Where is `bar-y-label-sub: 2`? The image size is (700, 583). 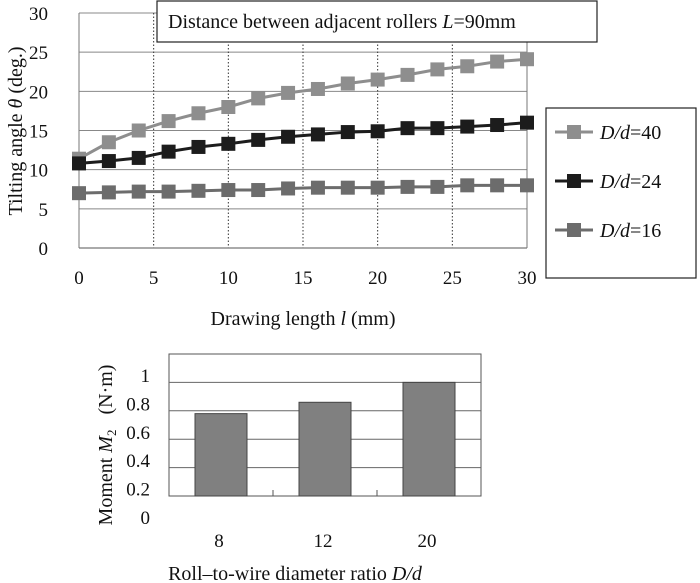
bar-y-label-sub: 2 is located at coordinates (111, 433).